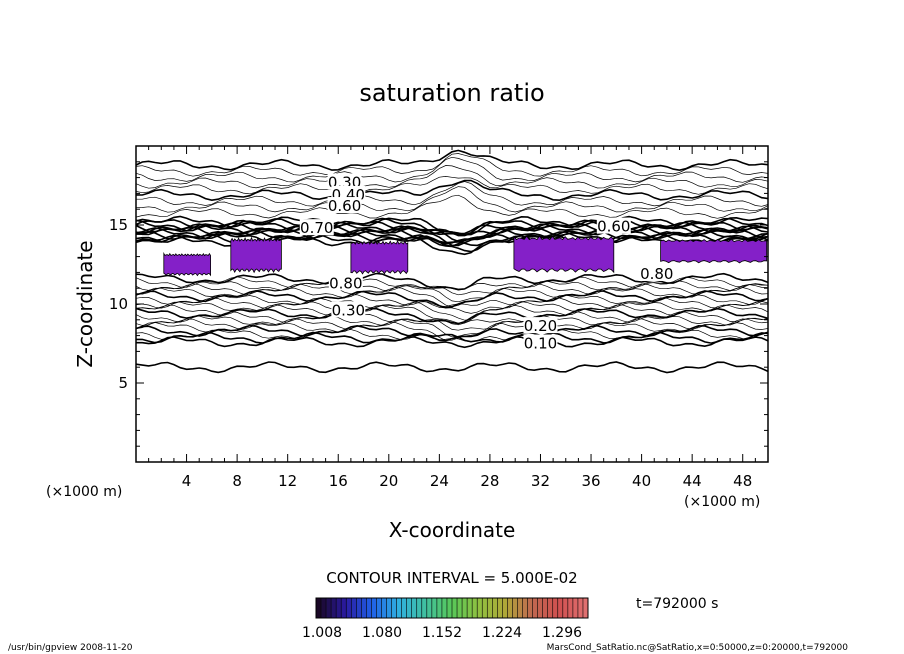 The width and height of the screenshot is (904, 654). What do you see at coordinates (540, 344) in the screenshot?
I see `contour-label: 0.10` at bounding box center [540, 344].